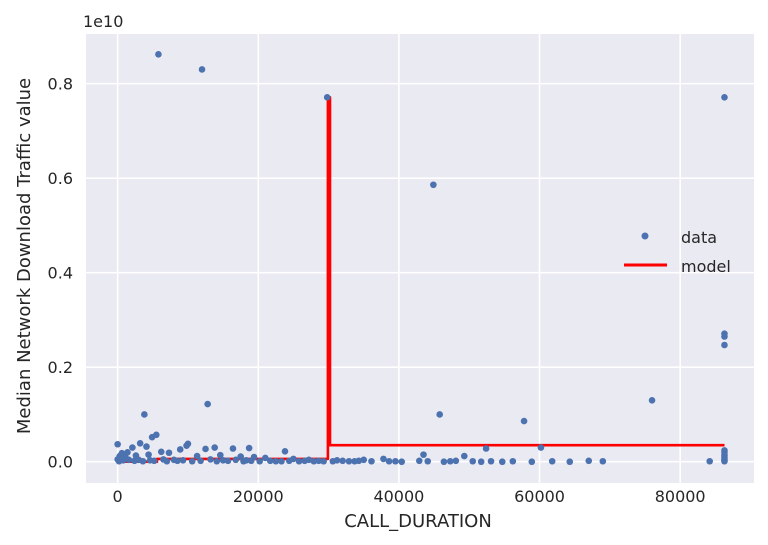 This screenshot has width=768, height=545. Describe the element at coordinates (60, 178) in the screenshot. I see `y-tick-label: 0.6` at that location.